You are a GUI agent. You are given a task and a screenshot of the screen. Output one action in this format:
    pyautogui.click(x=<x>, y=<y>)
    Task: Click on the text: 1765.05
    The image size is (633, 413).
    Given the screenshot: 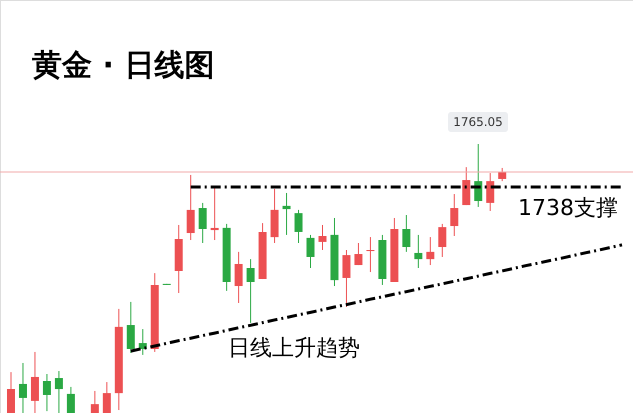 What is the action you would take?
    pyautogui.click(x=478, y=122)
    